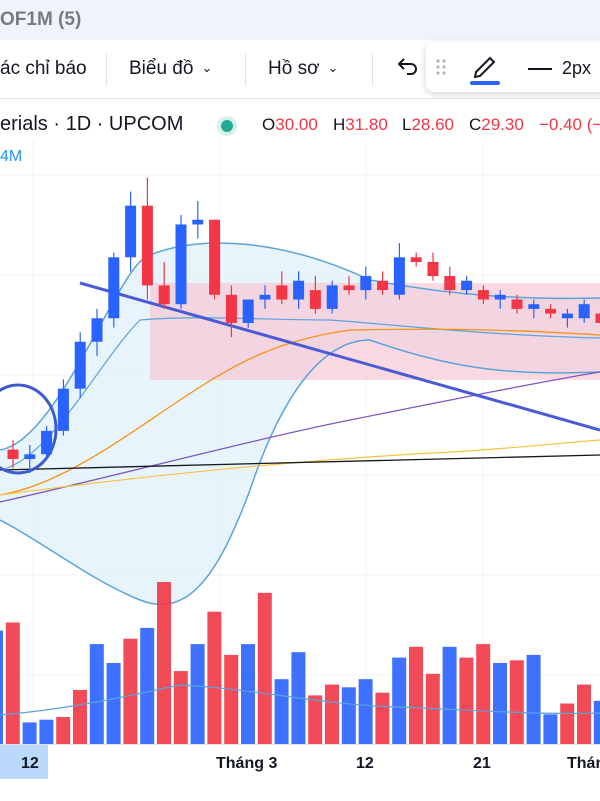 This screenshot has height=801, width=600. What do you see at coordinates (576, 68) in the screenshot?
I see `line-width-button: 2px` at bounding box center [576, 68].